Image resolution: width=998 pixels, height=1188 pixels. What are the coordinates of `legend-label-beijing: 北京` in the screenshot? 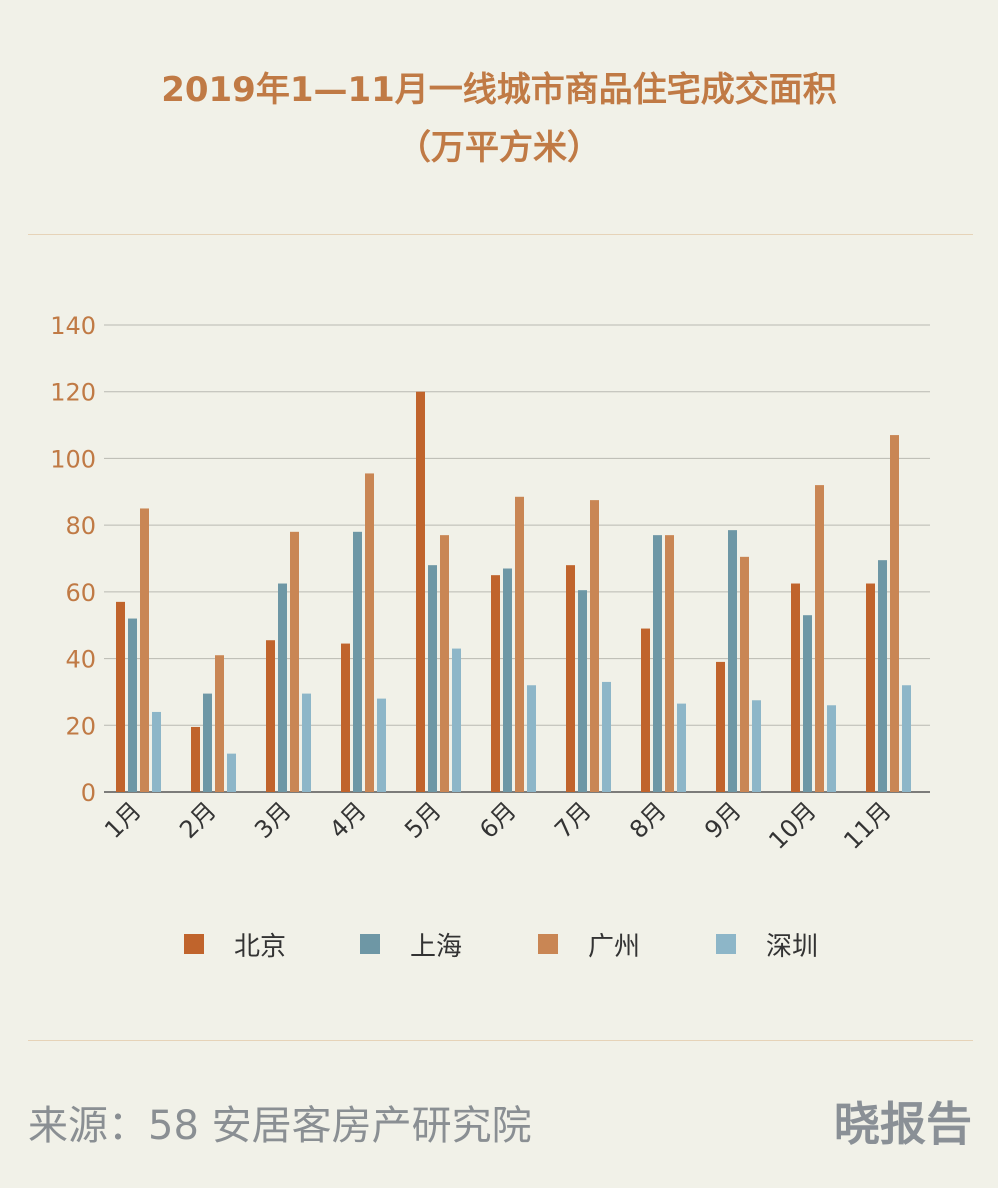 It's located at (260, 946).